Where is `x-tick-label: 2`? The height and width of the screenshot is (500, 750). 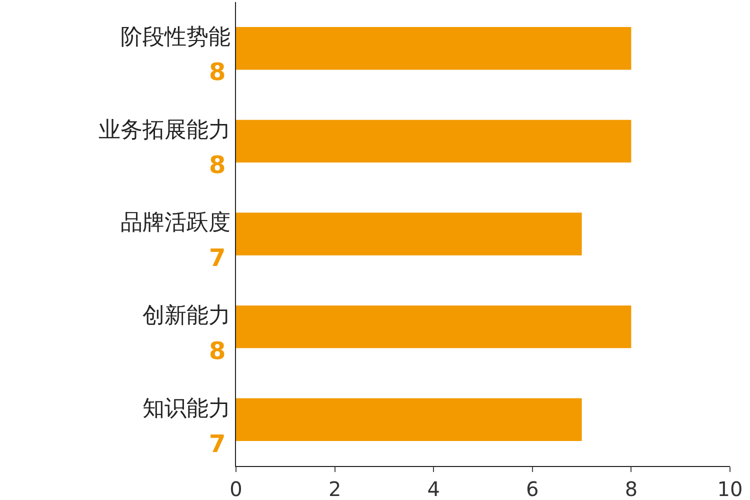
x-tick-label: 2 is located at coordinates (335, 488).